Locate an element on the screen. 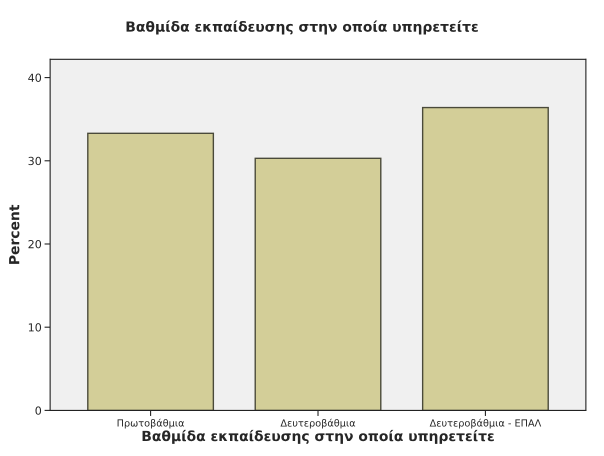 The image size is (604, 456). y-axis-title: Percent is located at coordinates (14, 234).